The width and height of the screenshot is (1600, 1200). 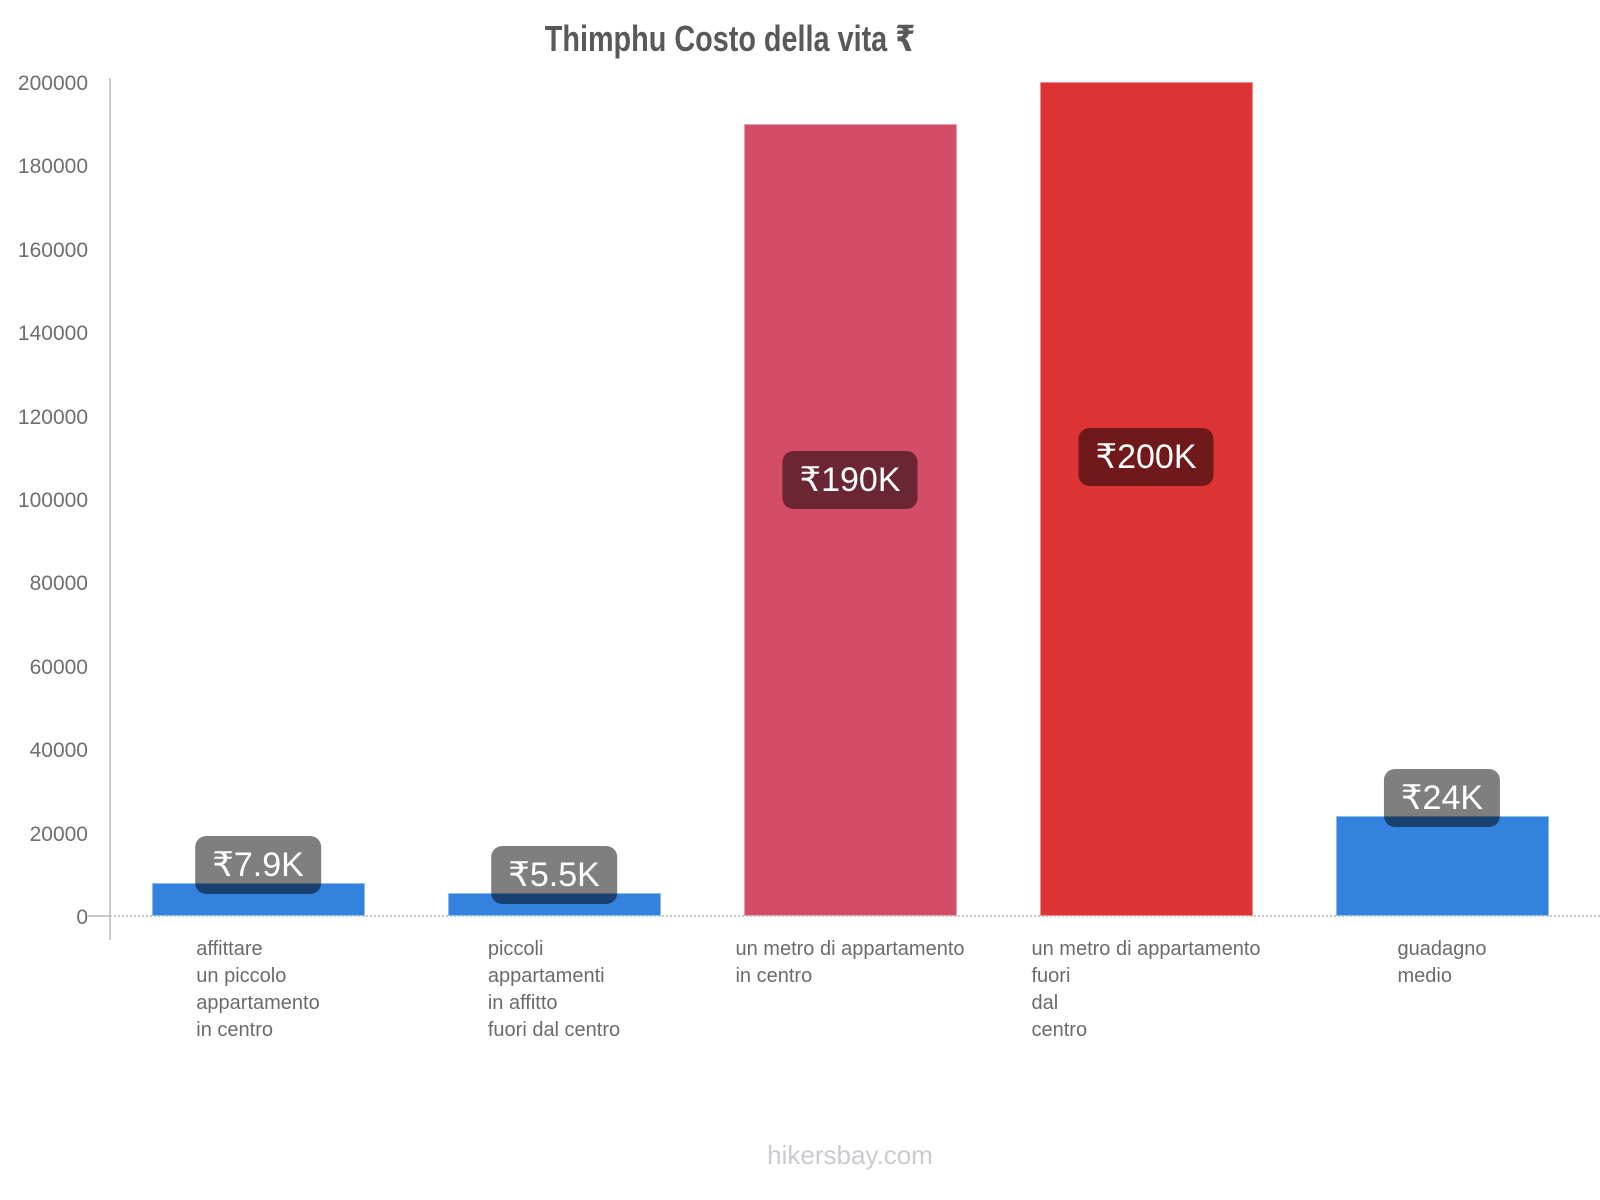 I want to click on y-axis-label: 40000, so click(x=58, y=751).